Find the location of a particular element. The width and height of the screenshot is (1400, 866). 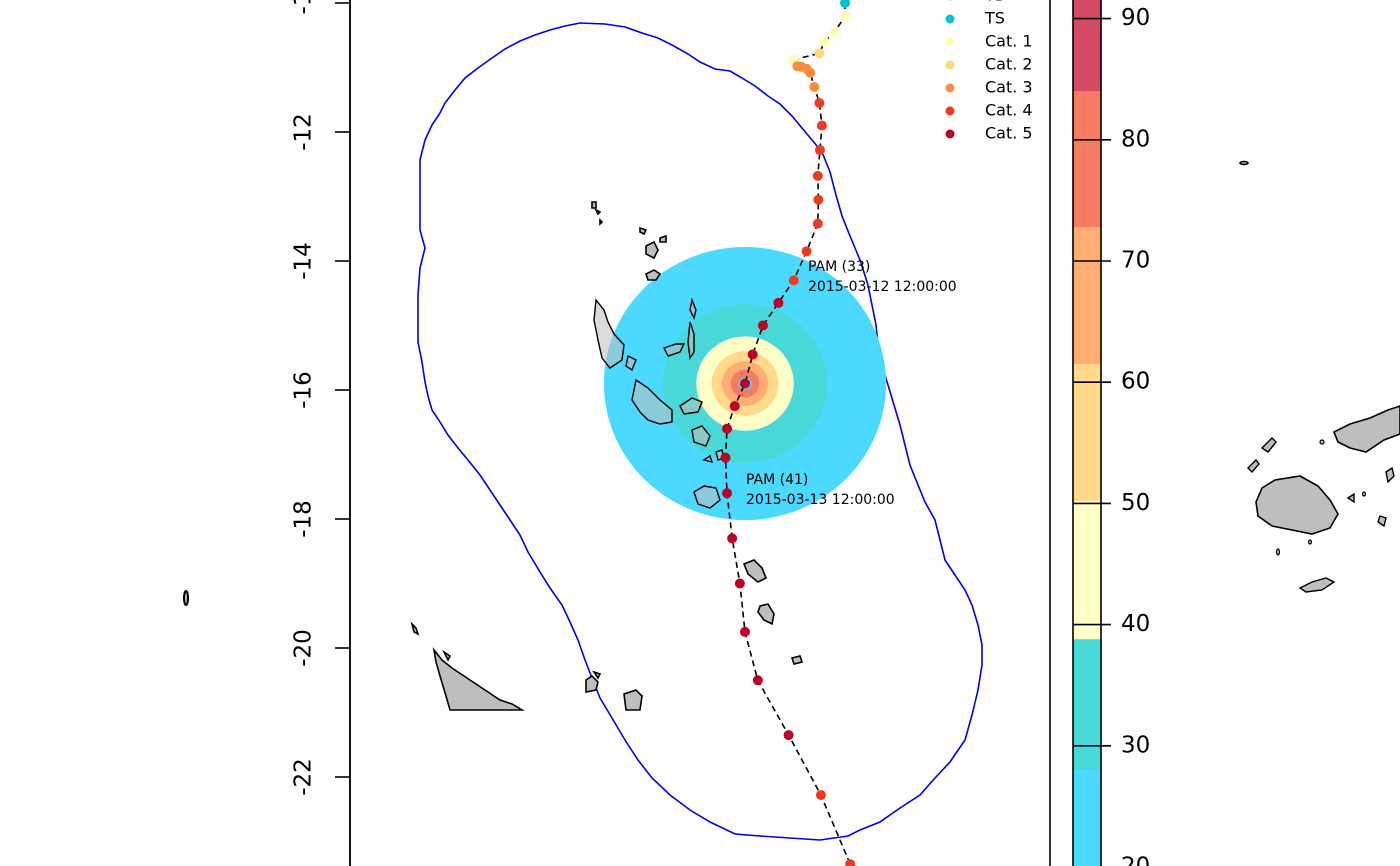

annotation-1-time: 2015-03-12 12:00:00 is located at coordinates (882, 287).